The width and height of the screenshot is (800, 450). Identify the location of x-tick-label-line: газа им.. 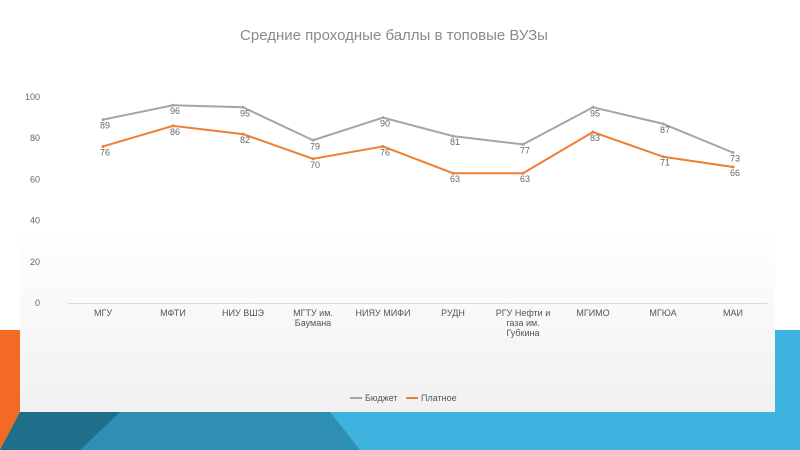
(522, 323).